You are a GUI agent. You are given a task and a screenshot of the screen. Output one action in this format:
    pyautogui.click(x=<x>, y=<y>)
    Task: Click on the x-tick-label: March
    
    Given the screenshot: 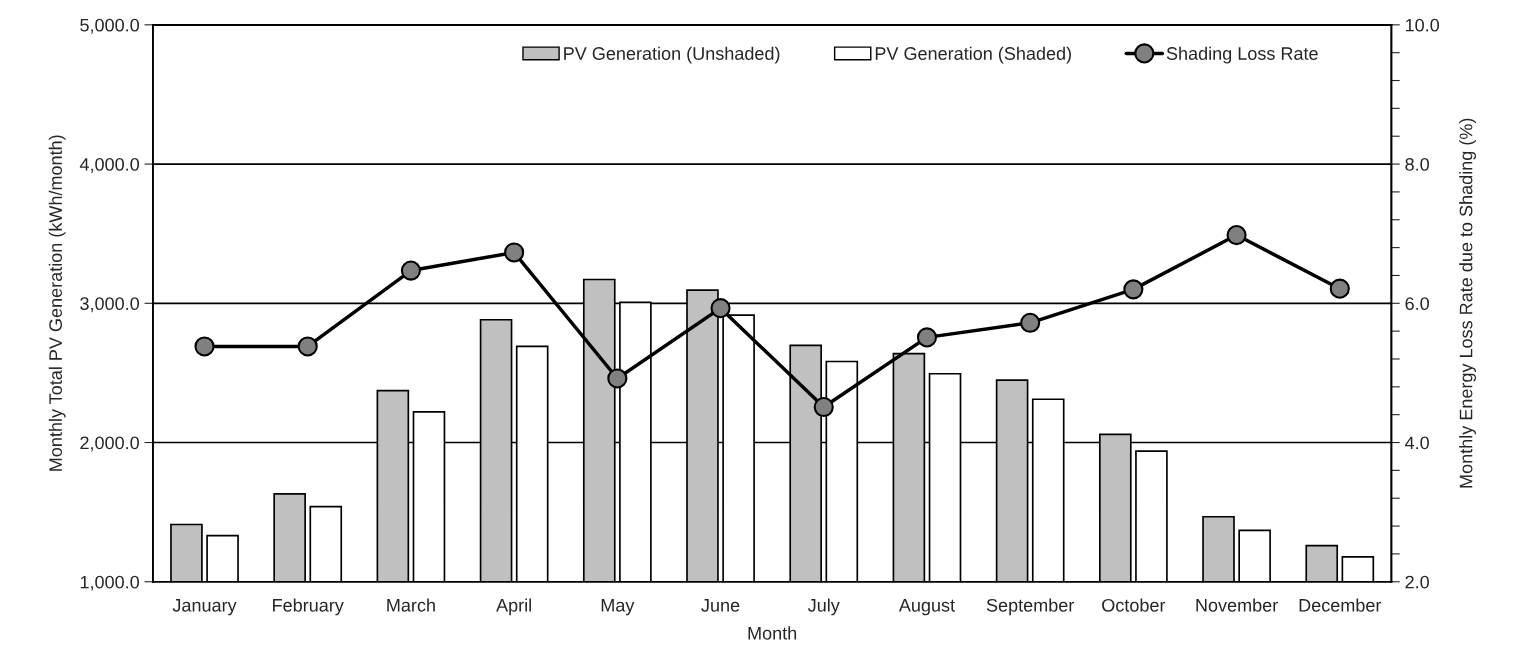 What is the action you would take?
    pyautogui.click(x=411, y=605)
    